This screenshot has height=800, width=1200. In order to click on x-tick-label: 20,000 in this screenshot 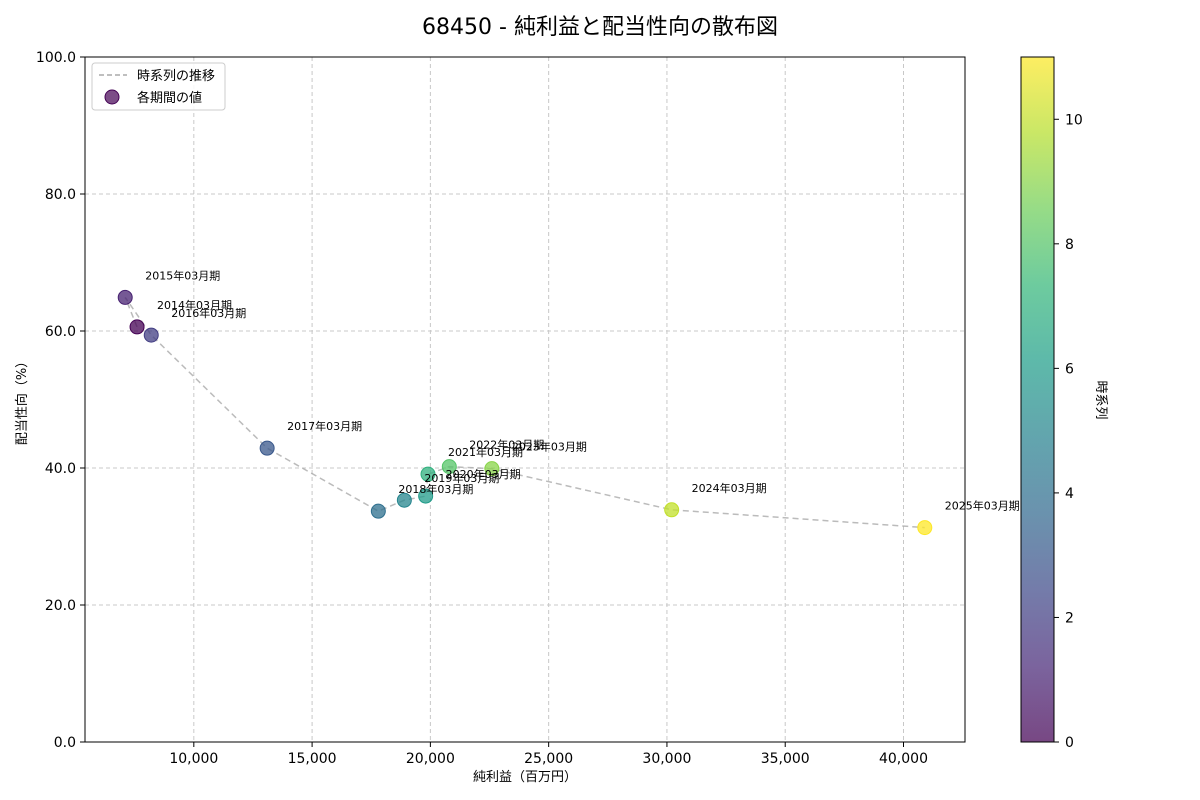, I will do `click(430, 759)`.